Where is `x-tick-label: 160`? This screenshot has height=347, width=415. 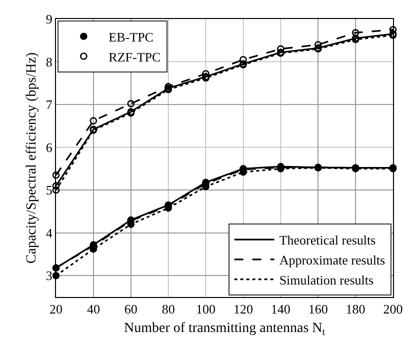 x-tick-label: 160 is located at coordinates (318, 309).